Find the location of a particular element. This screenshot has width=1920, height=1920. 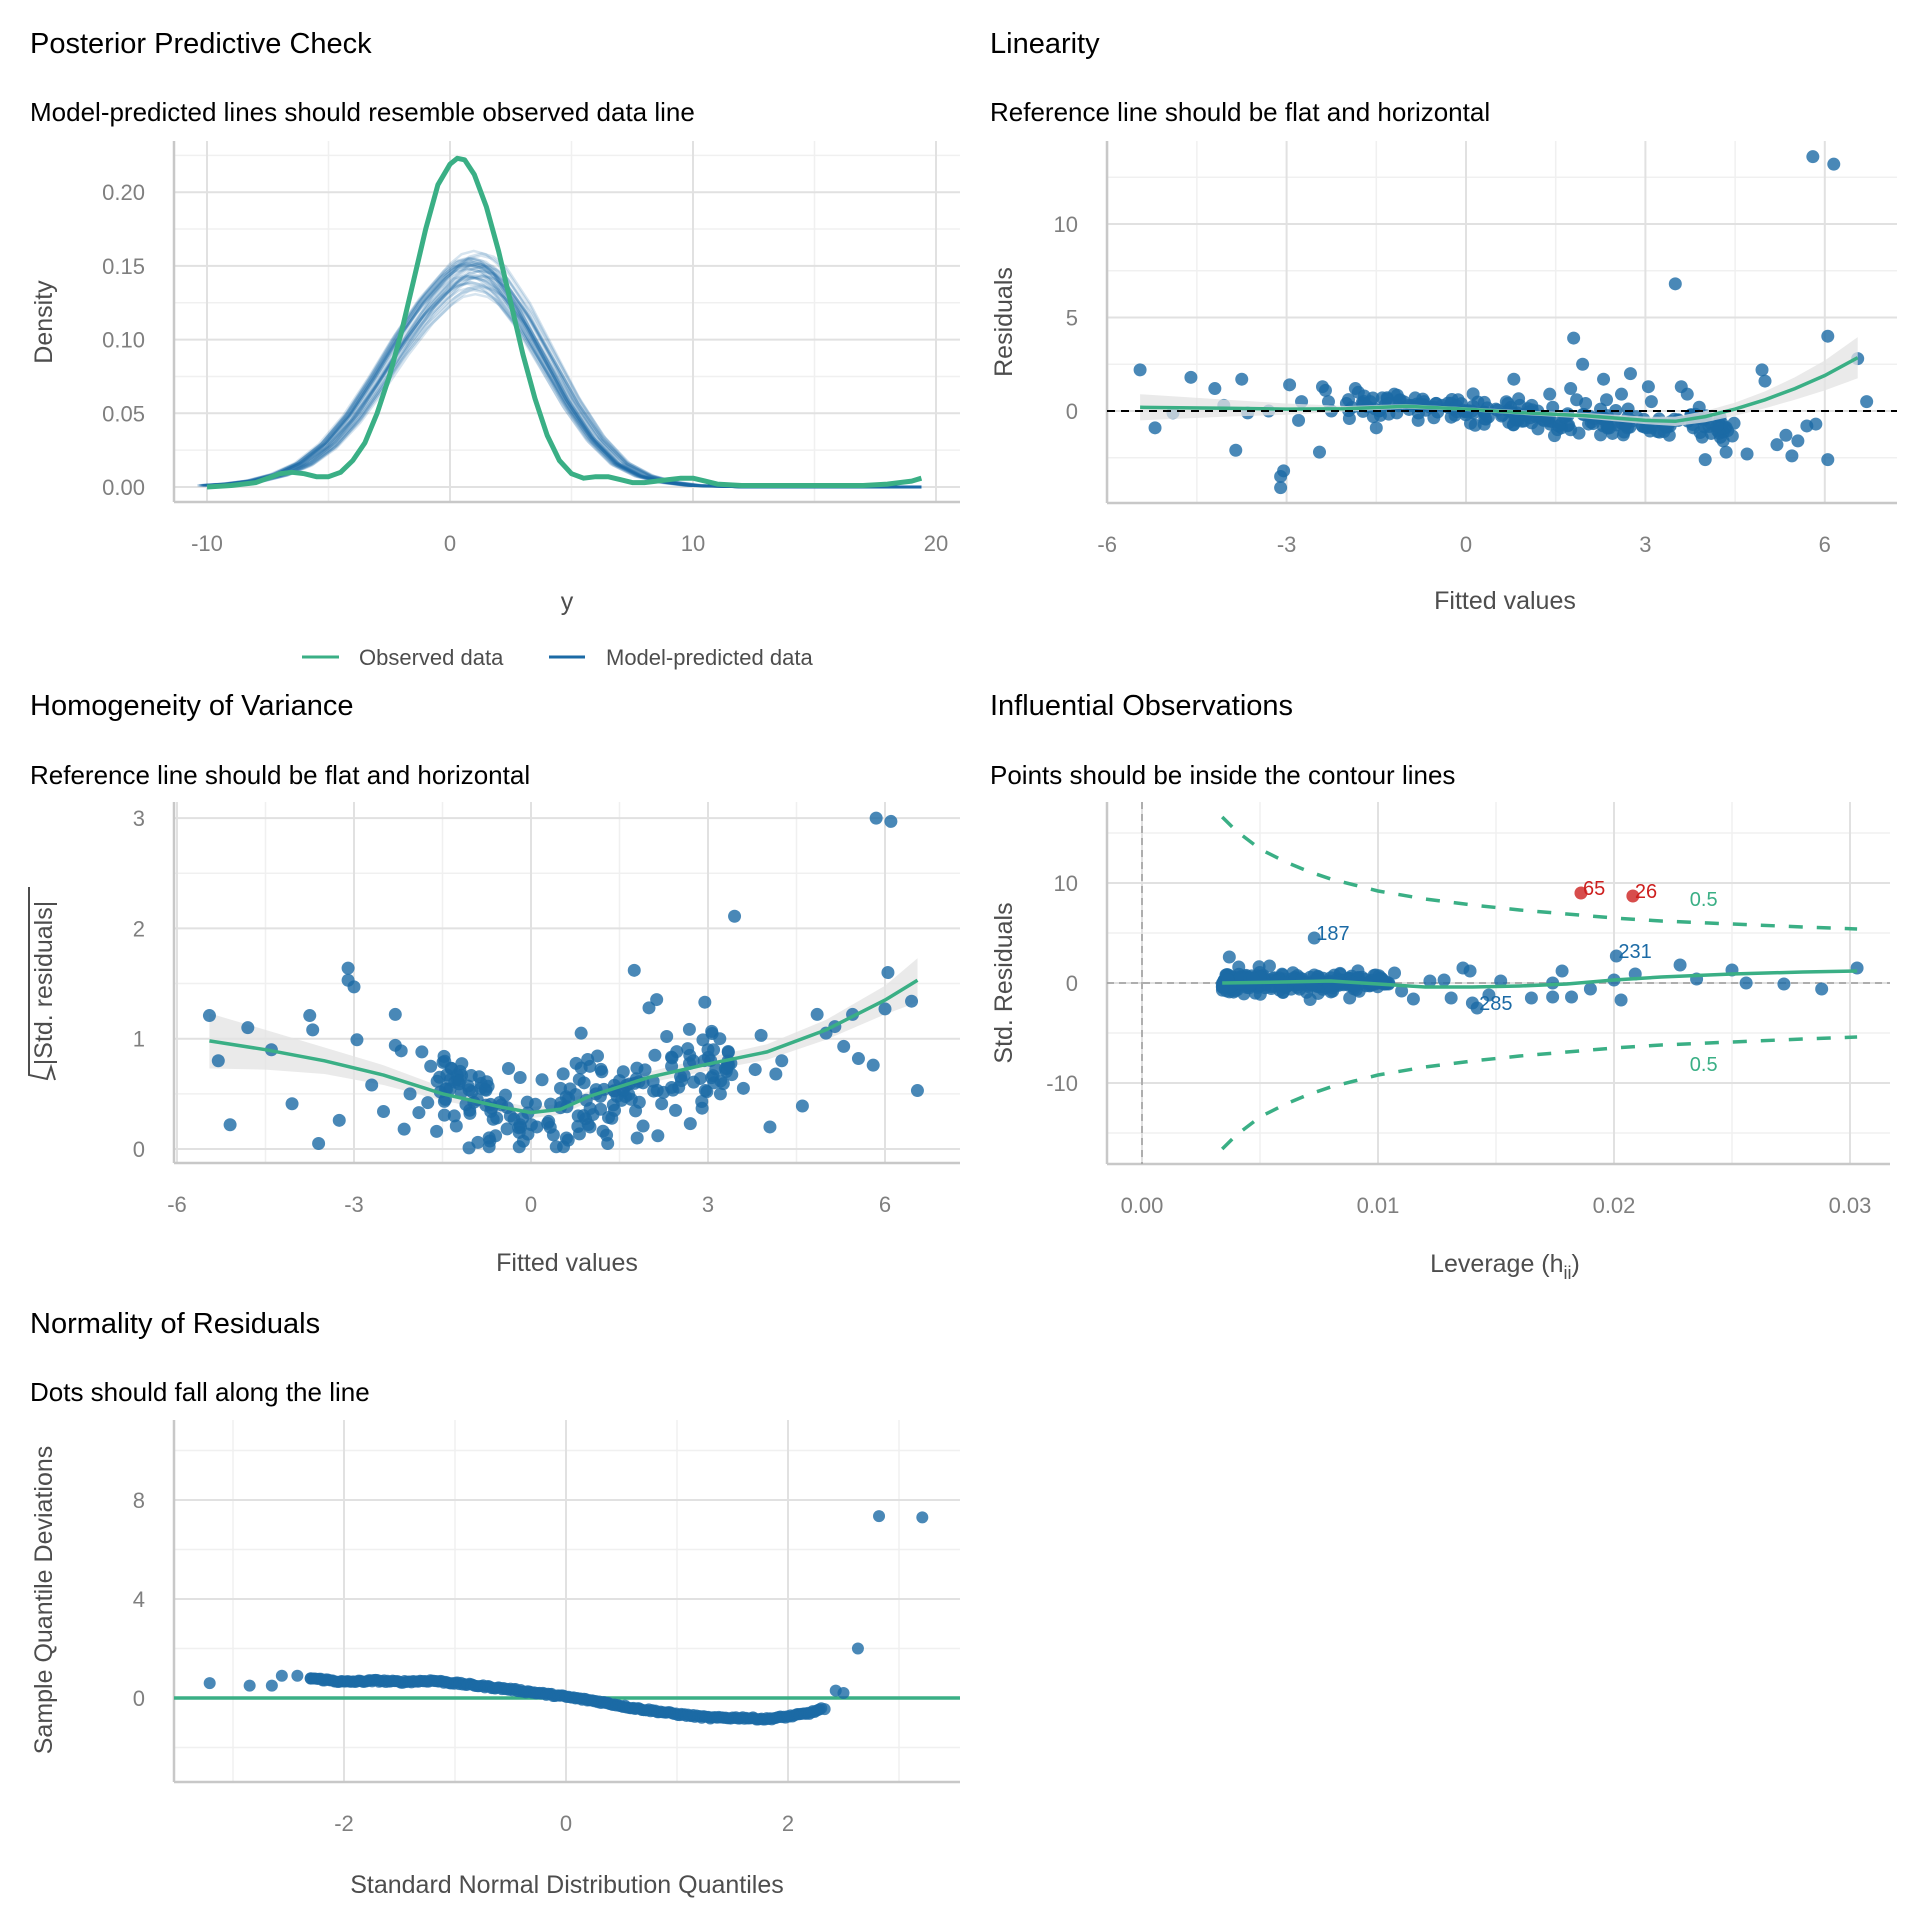

radical-sign-icon is located at coordinates (42, 984).